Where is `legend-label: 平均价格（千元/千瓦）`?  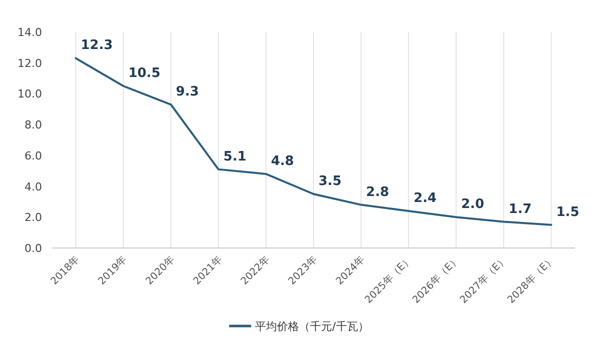
legend-label: 平均价格（千元/千瓦） is located at coordinates (312, 326).